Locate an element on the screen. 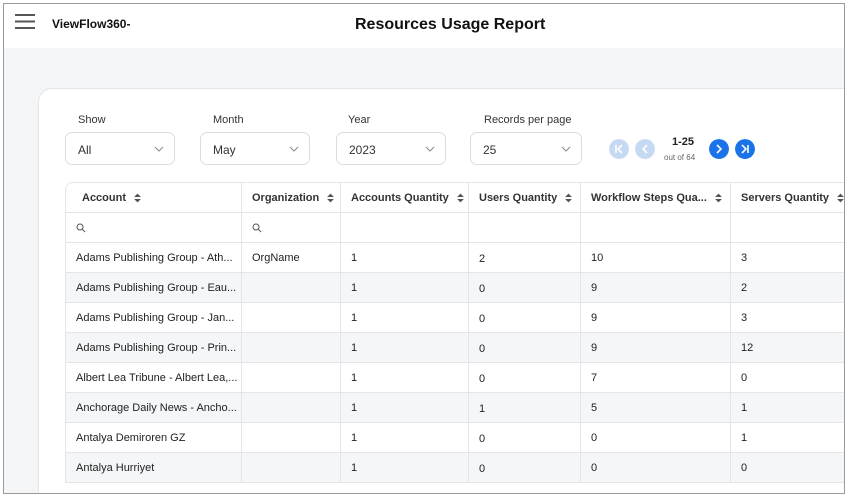  table-cell: OrgName is located at coordinates (291, 258).